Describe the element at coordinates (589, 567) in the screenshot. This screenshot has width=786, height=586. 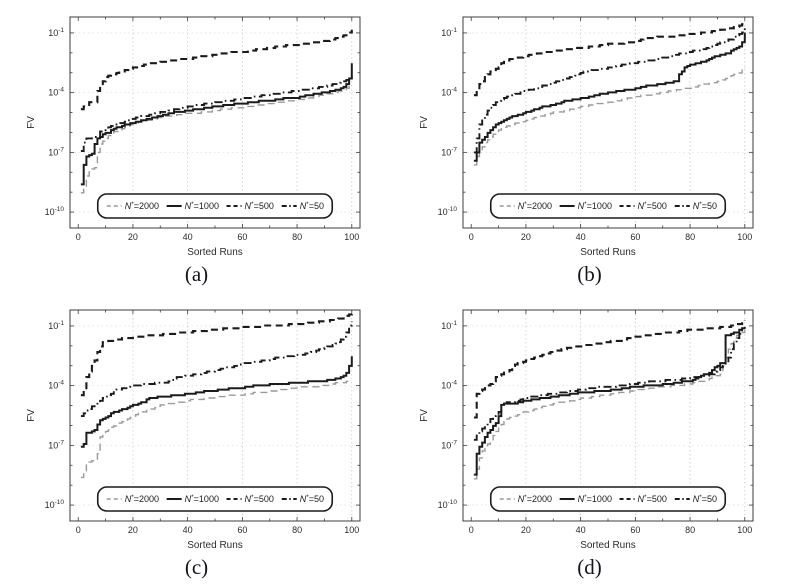
I see `subplot-d-caption: (d)` at that location.